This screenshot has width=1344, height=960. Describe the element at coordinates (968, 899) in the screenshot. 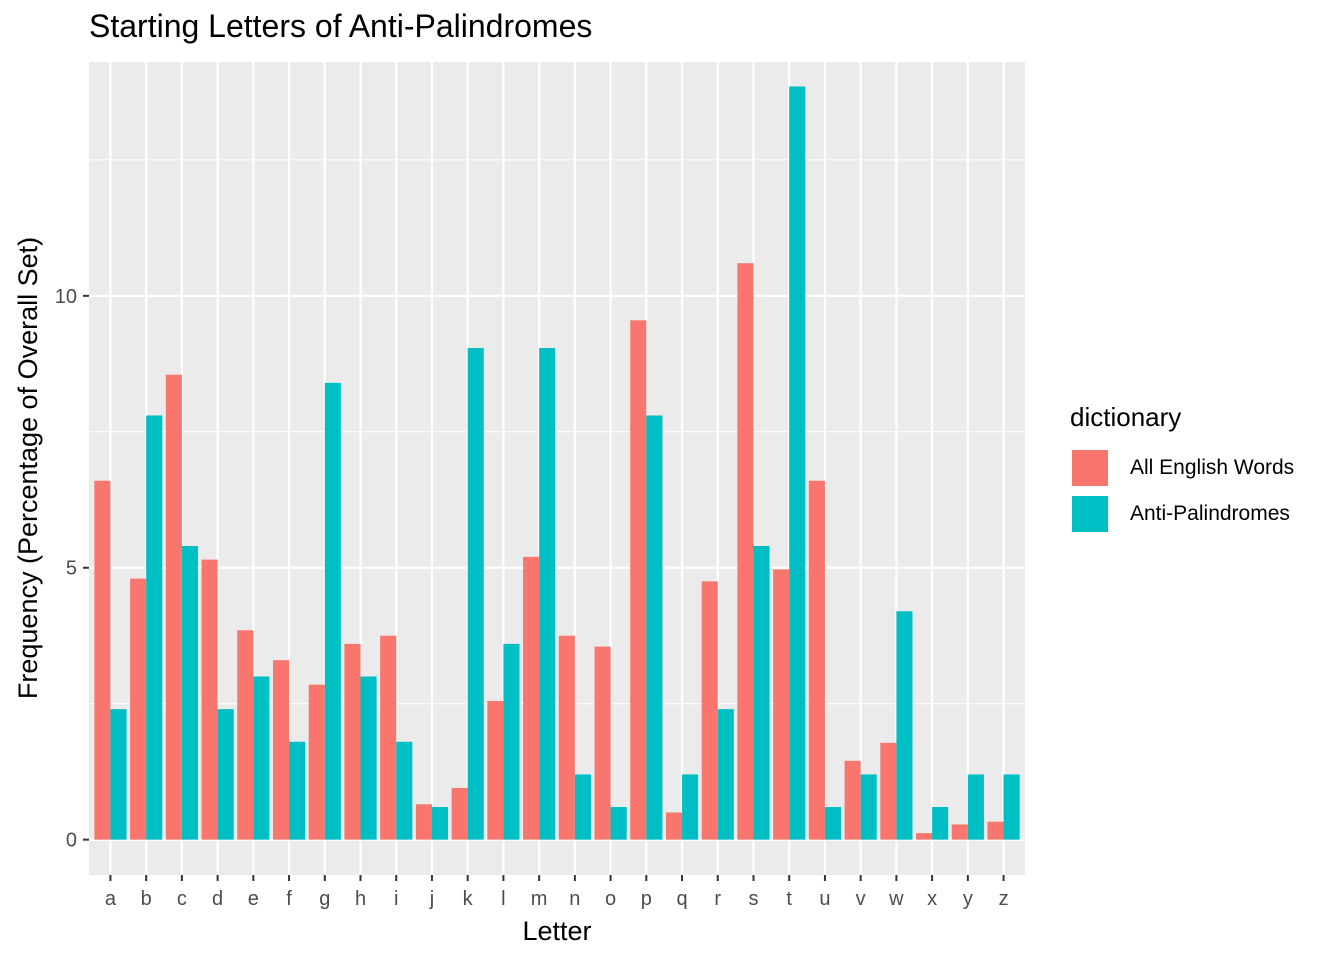

I see `x-tick-label: y` at that location.